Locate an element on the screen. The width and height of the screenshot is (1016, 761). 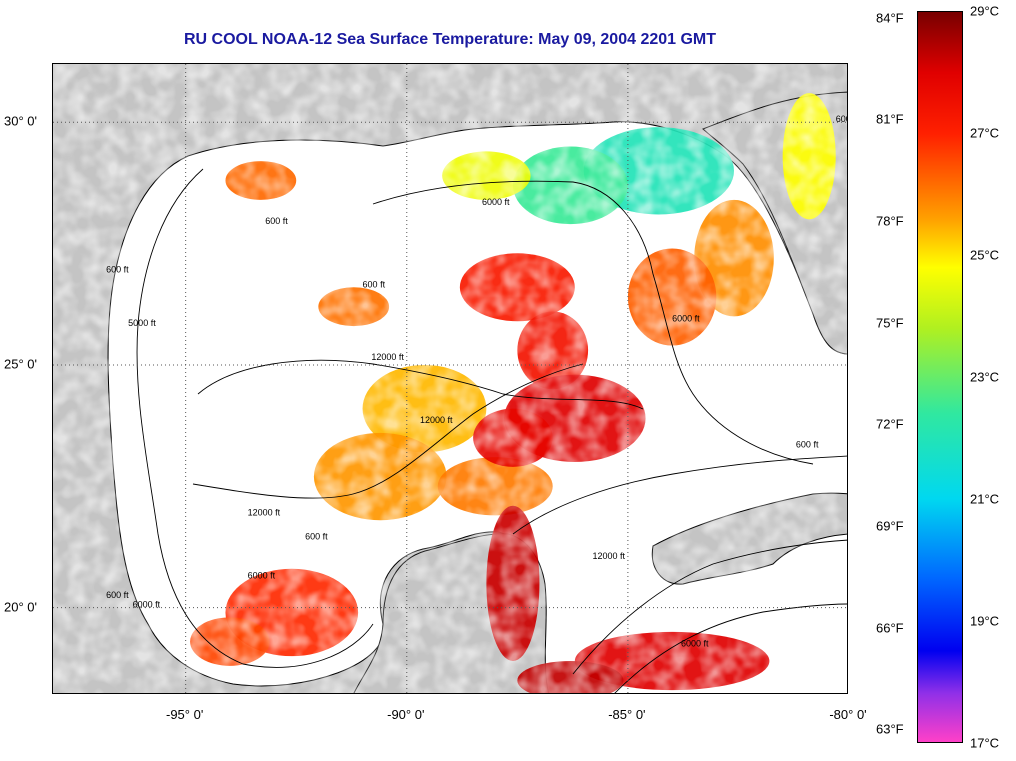
temperature-colorbar is located at coordinates (940, 377).